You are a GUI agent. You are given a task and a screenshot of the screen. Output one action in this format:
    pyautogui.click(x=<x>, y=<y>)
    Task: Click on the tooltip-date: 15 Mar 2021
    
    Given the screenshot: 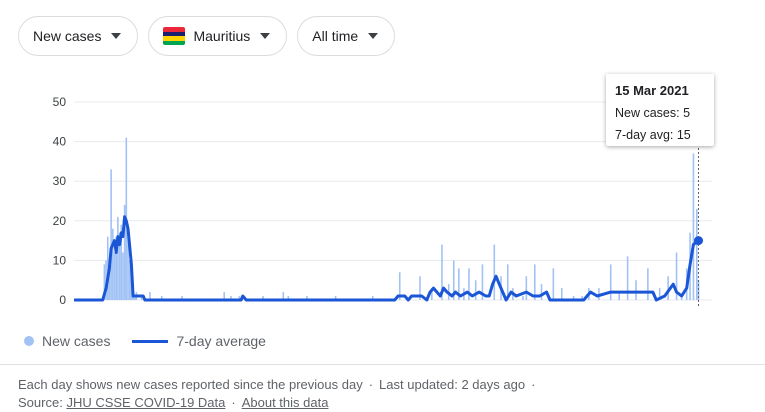 What is the action you would take?
    pyautogui.click(x=652, y=90)
    